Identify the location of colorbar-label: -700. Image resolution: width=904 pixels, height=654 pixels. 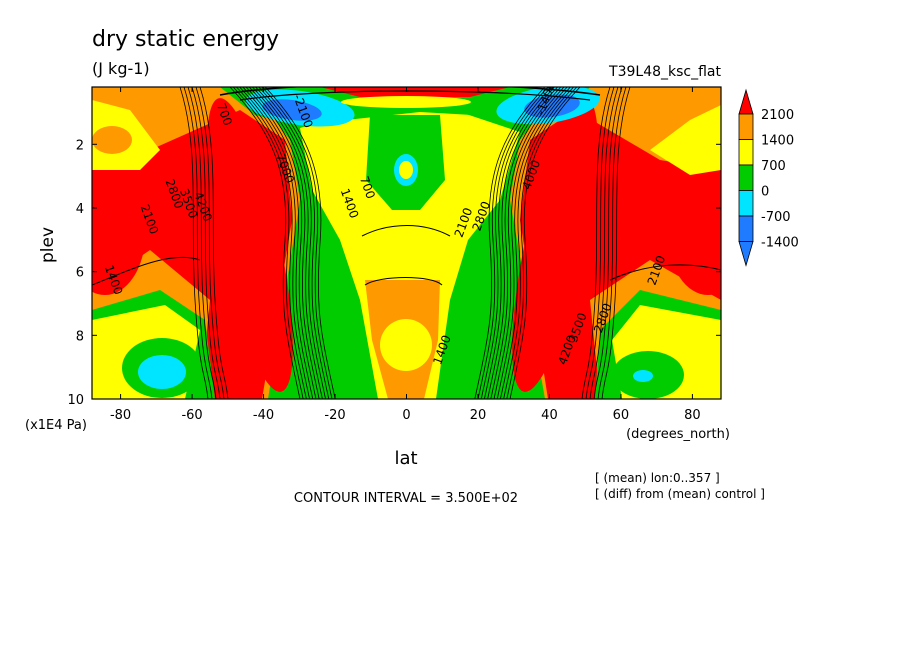
(776, 217).